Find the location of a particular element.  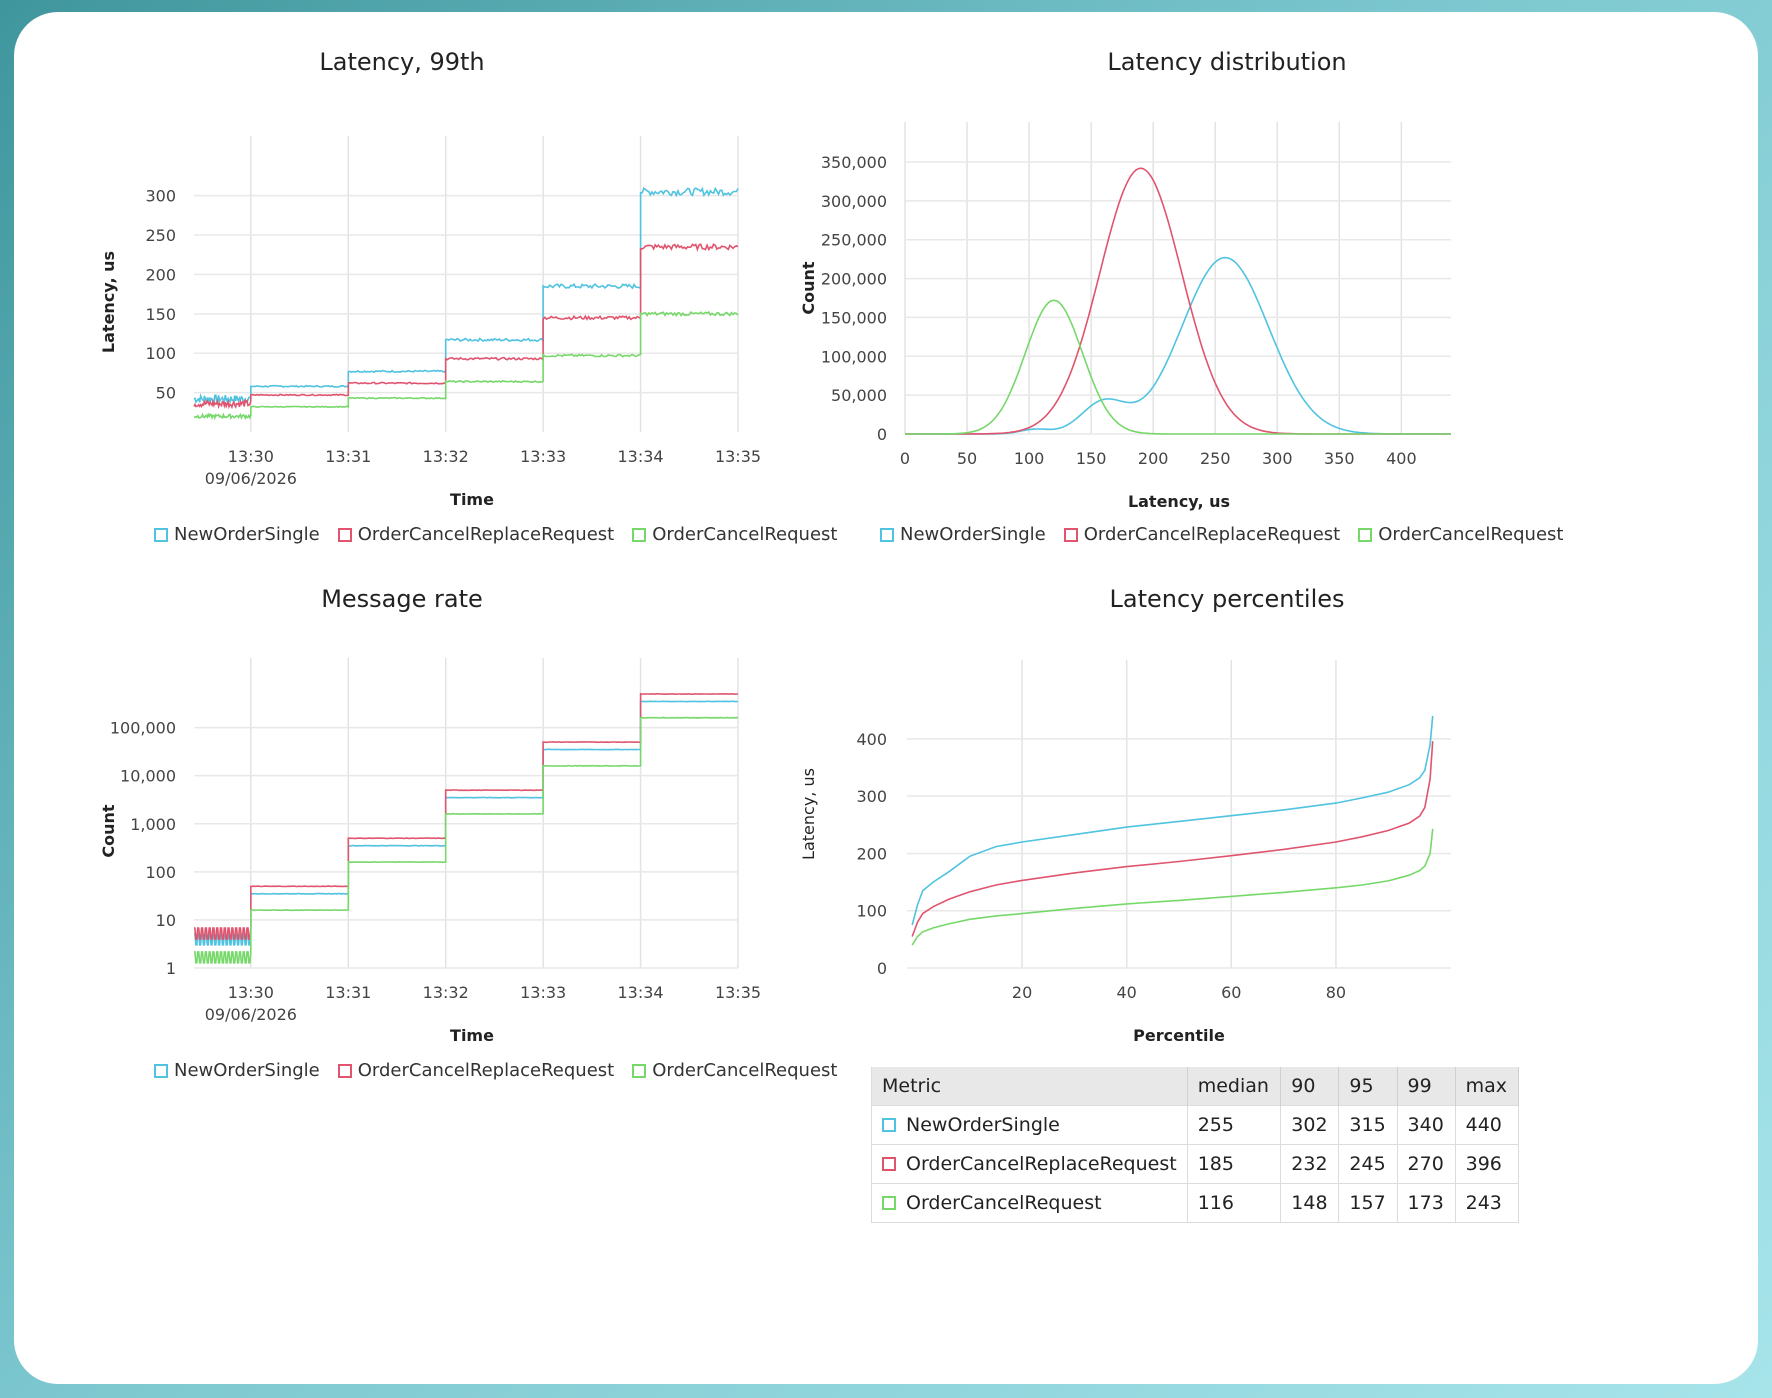

percentiles-y-tick: 200 is located at coordinates (871, 853).